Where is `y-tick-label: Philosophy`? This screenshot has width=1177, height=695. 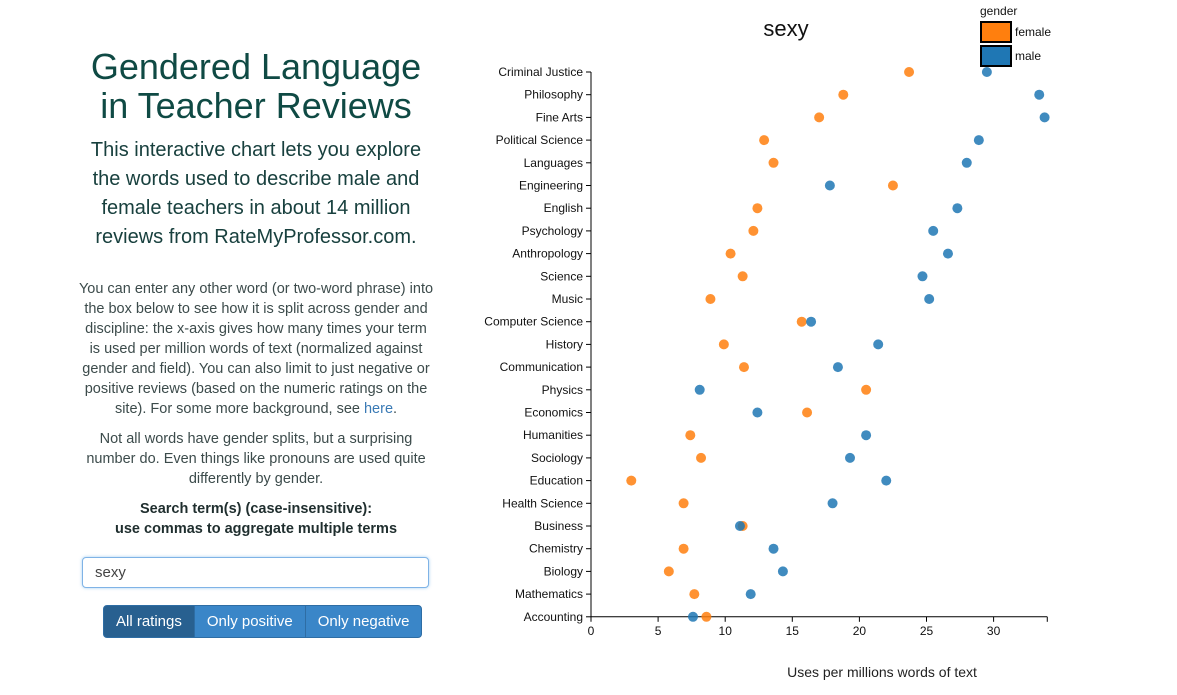
y-tick-label: Philosophy is located at coordinates (553, 95).